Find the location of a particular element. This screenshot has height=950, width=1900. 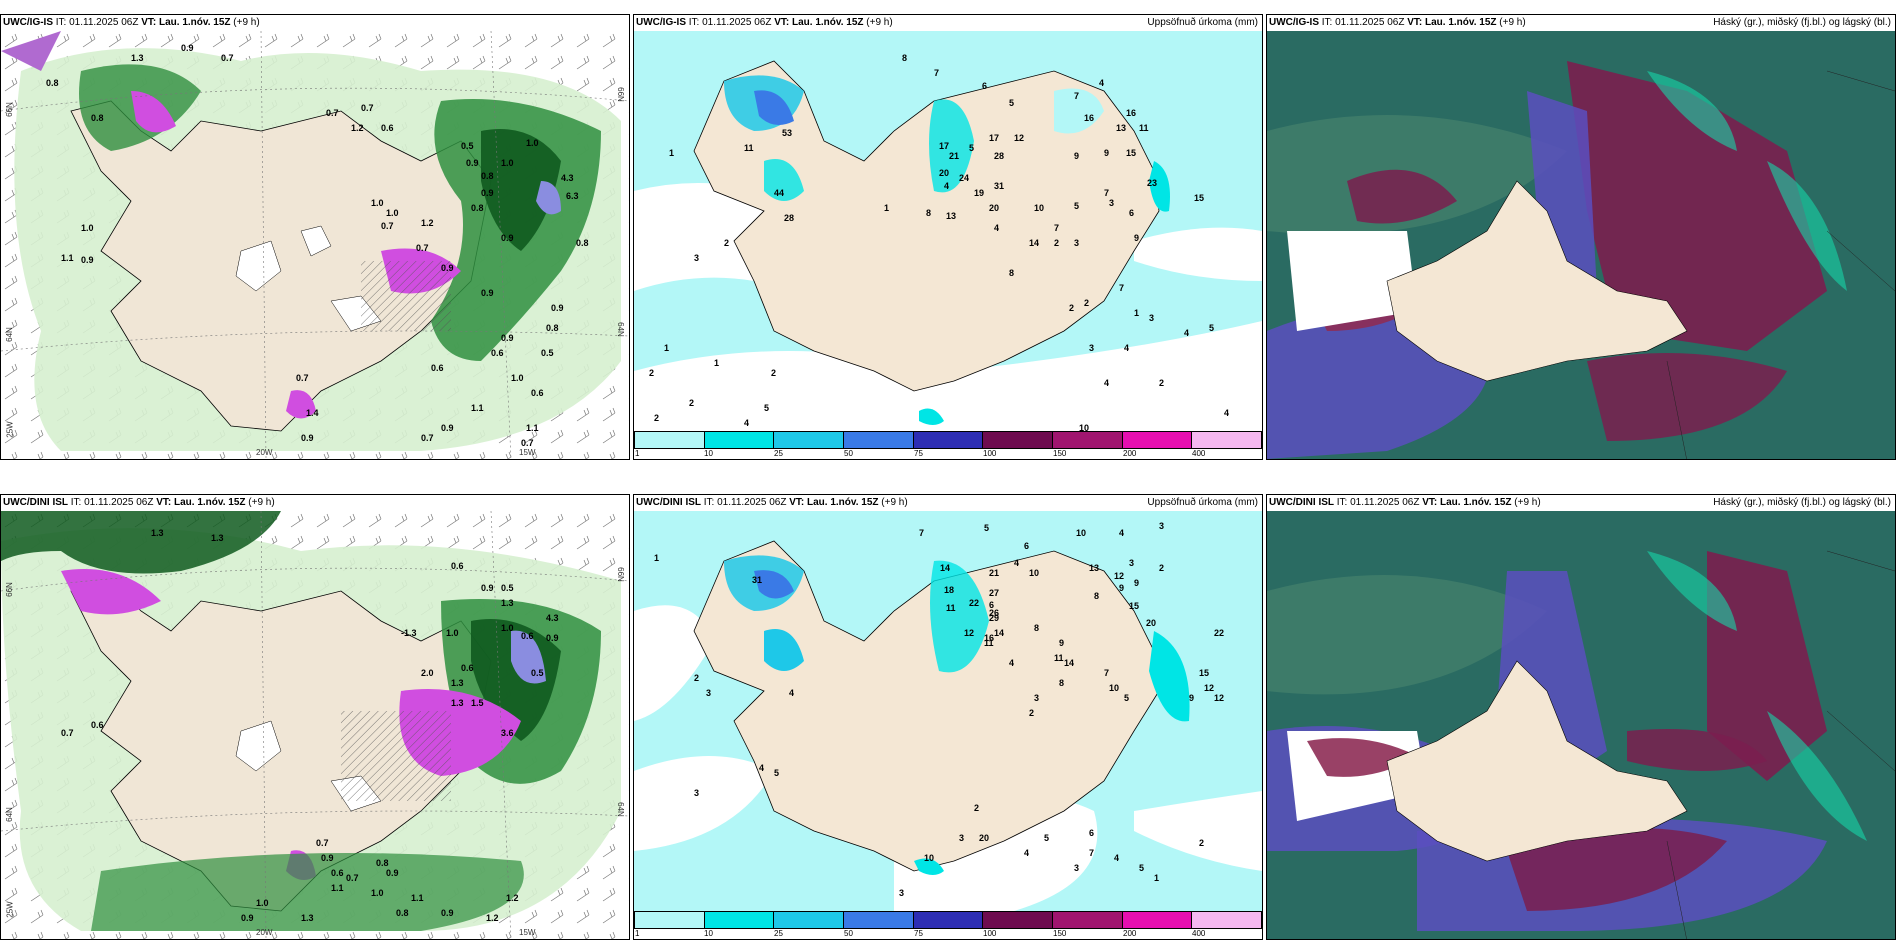

legend-label: 400 is located at coordinates (1199, 933).